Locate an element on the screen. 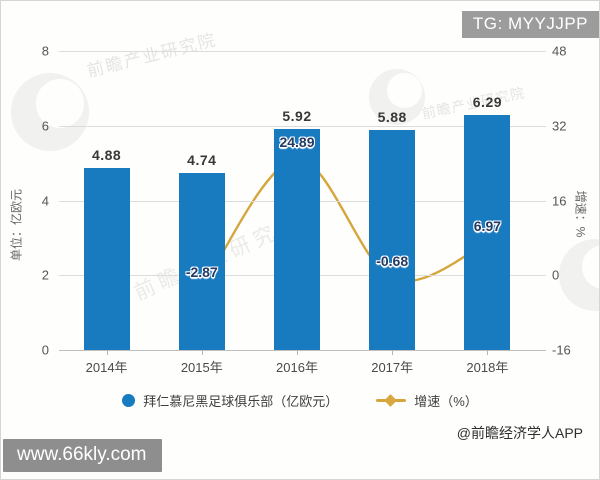 The width and height of the screenshot is (600, 480). legend-item-line: 增速（%） is located at coordinates (427, 400).